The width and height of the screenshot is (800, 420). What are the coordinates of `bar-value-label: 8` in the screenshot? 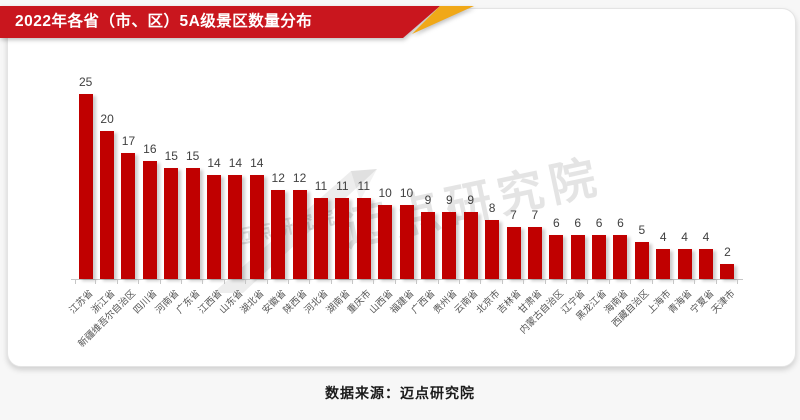 It's located at (492, 208).